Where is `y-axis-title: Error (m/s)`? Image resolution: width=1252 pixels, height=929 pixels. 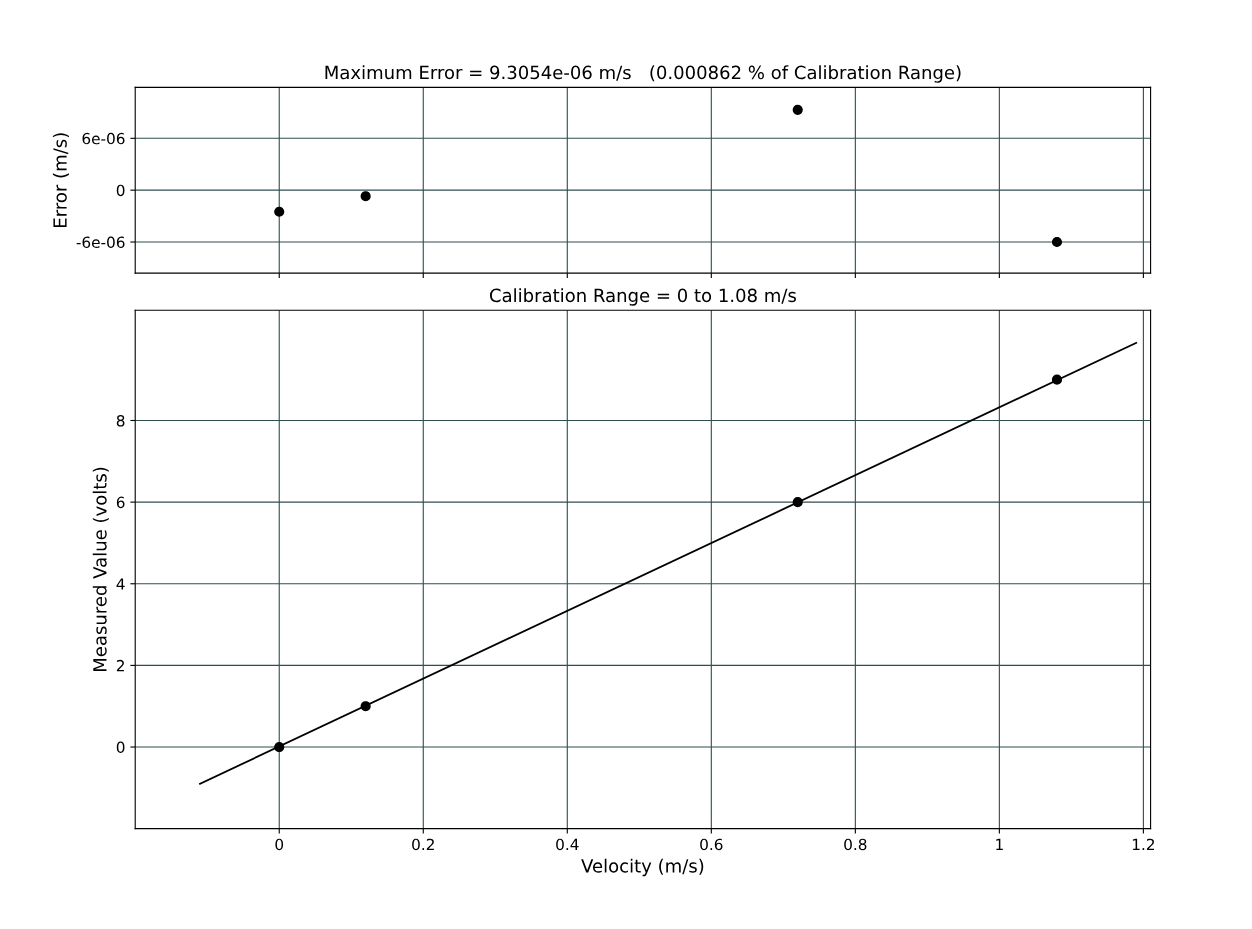 y-axis-title: Error (m/s) is located at coordinates (60, 180).